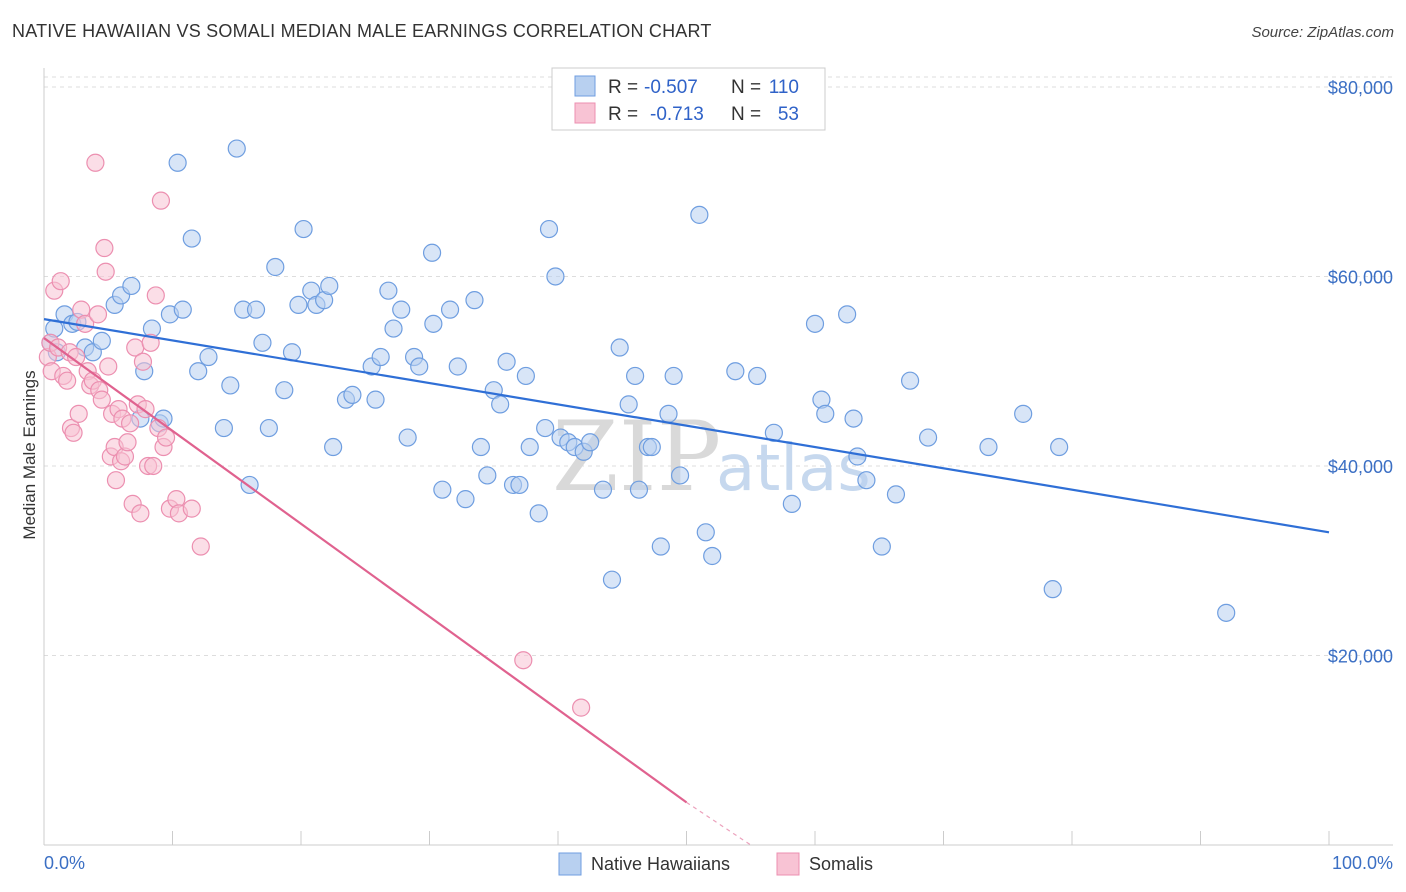 This screenshot has width=1406, height=892. What do you see at coordinates (746, 114) in the screenshot?
I see `legend-n-label-2: N =` at bounding box center [746, 114].